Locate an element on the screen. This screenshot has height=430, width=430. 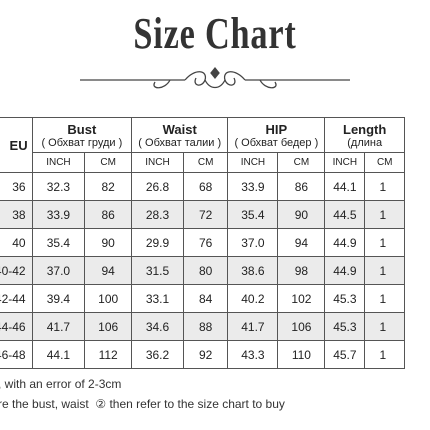
value-cell: 31.5 is located at coordinates (157, 270).